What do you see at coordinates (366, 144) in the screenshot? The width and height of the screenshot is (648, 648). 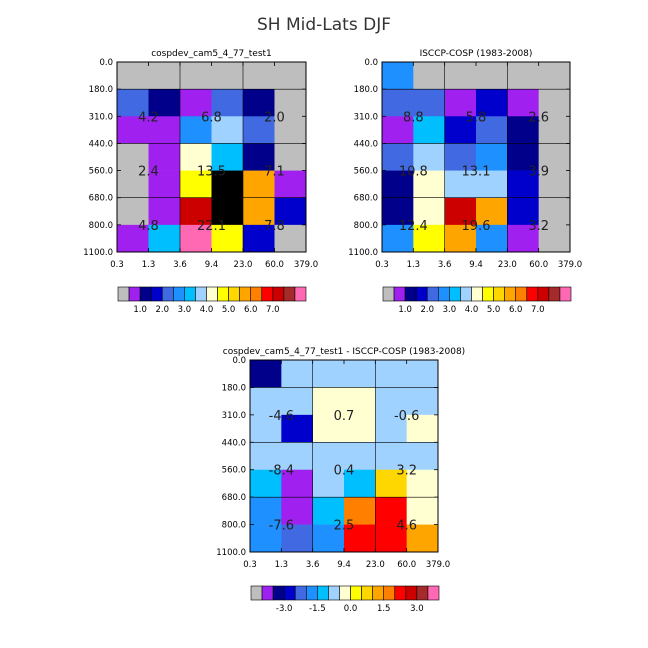 I see `y-tick-label: 440.0` at bounding box center [366, 144].